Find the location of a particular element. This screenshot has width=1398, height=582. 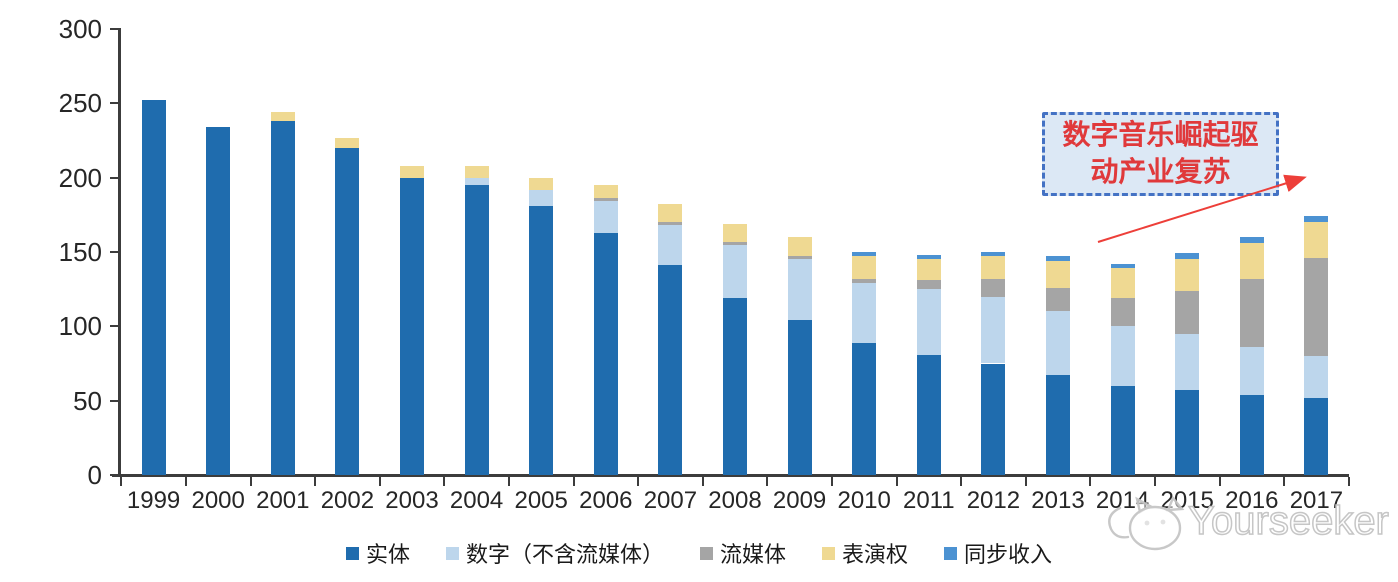

x-tick-label: 2002 is located at coordinates (347, 500).